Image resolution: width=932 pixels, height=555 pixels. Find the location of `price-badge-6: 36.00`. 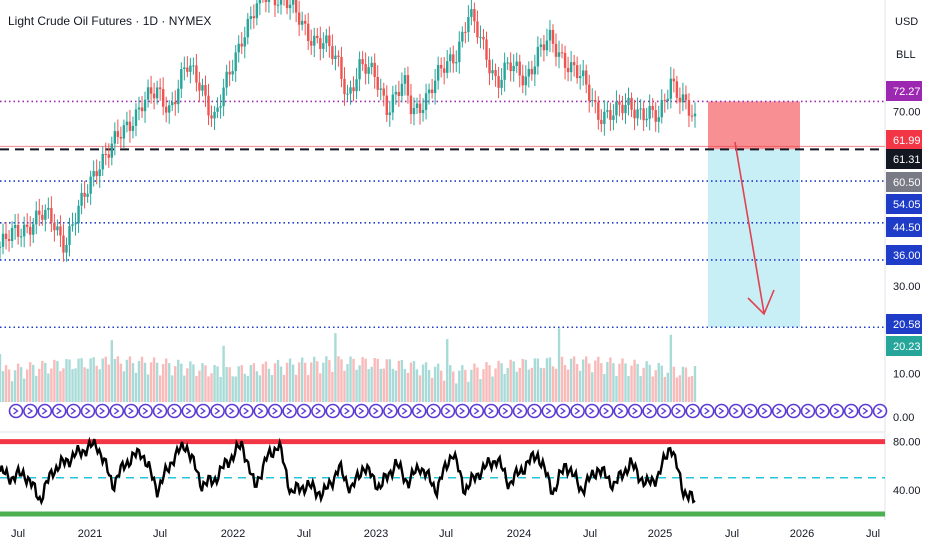

price-badge-6: 36.00 is located at coordinates (904, 255).